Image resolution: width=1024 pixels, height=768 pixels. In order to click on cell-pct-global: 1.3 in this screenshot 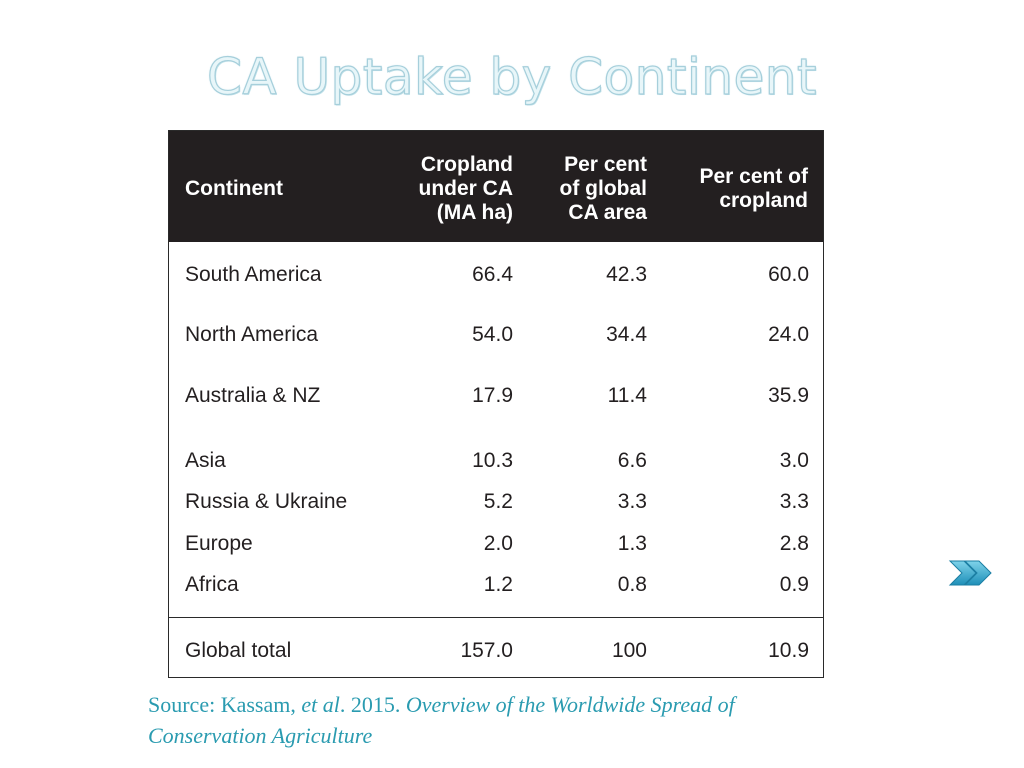, I will do `click(632, 543)`.